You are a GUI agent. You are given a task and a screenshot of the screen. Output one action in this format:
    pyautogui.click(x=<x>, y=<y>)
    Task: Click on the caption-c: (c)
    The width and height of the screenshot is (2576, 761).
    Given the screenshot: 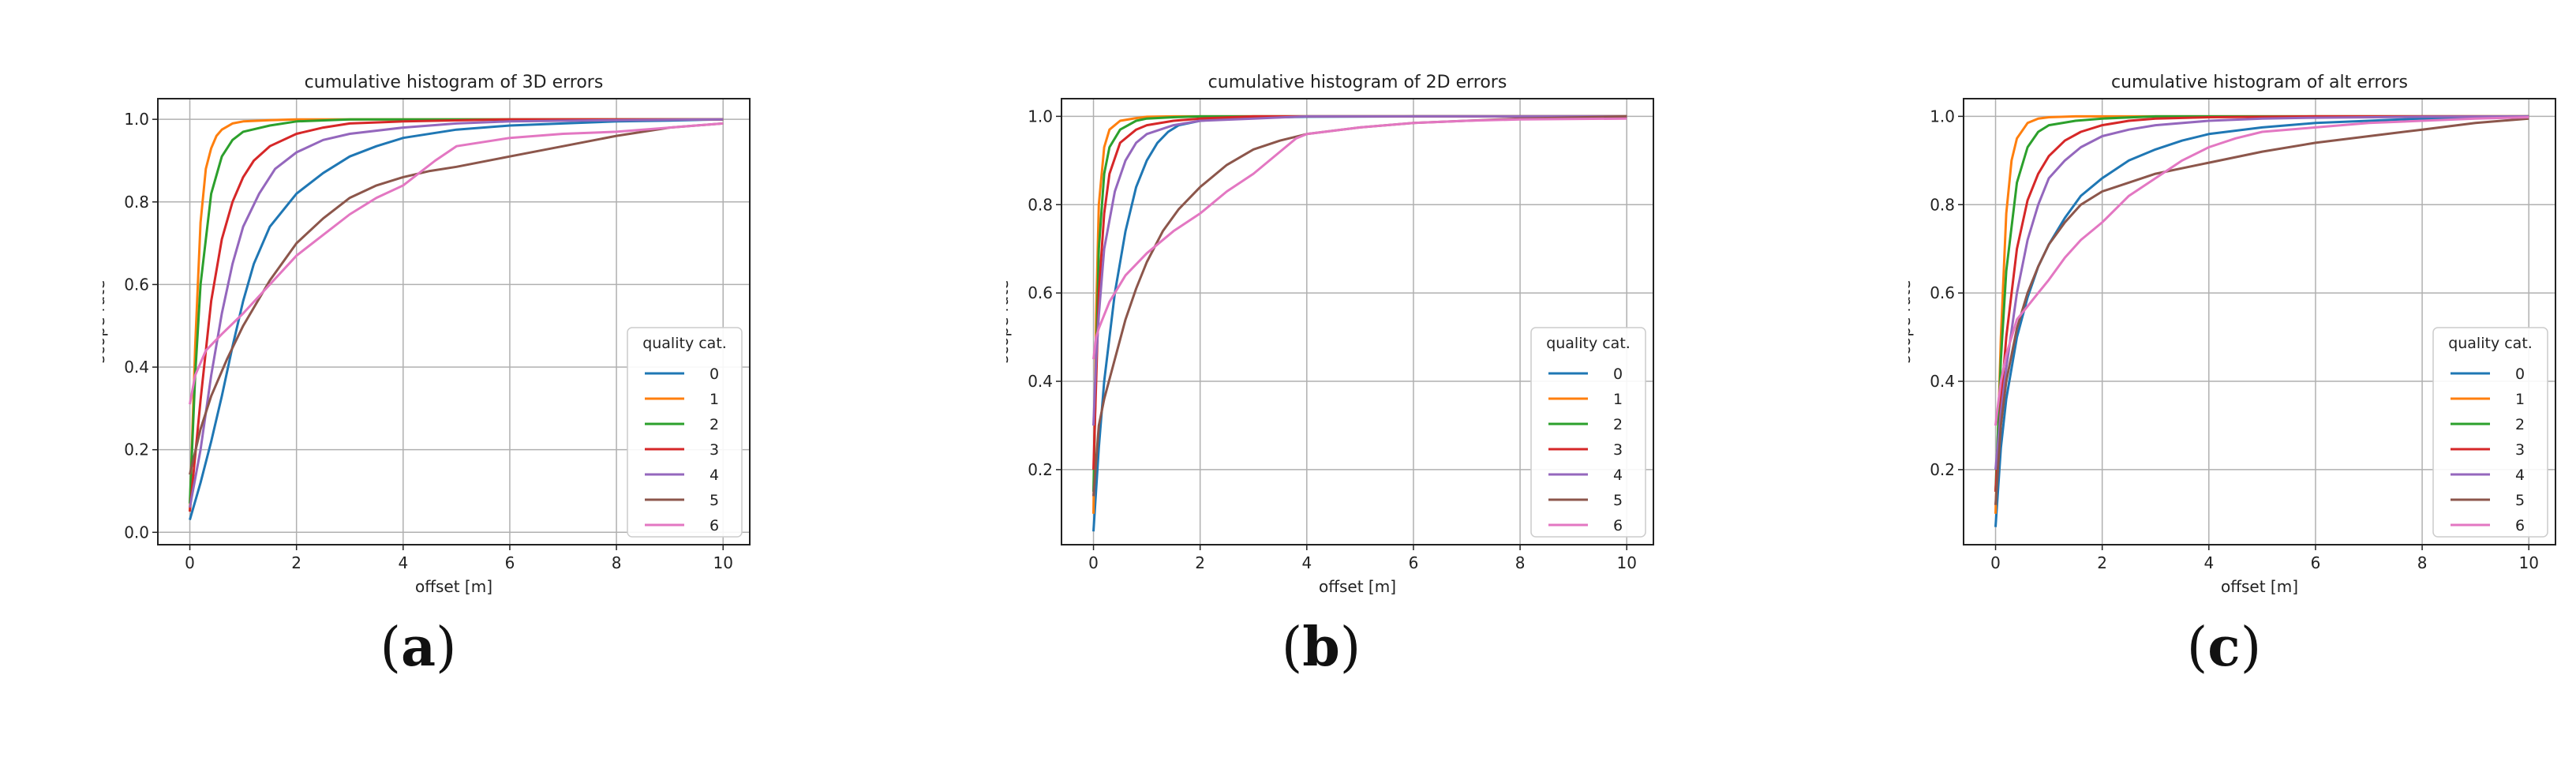 What is the action you would take?
    pyautogui.click(x=2224, y=647)
    